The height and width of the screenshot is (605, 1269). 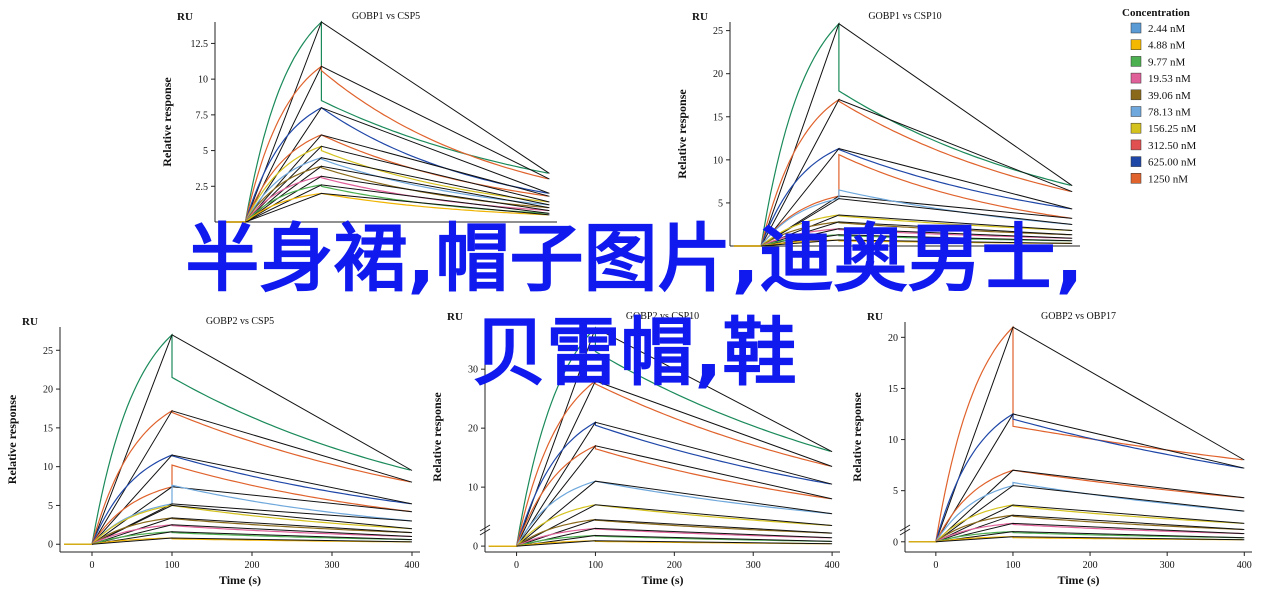 I want to click on legend-label: 39.06 nM, so click(x=1169, y=96).